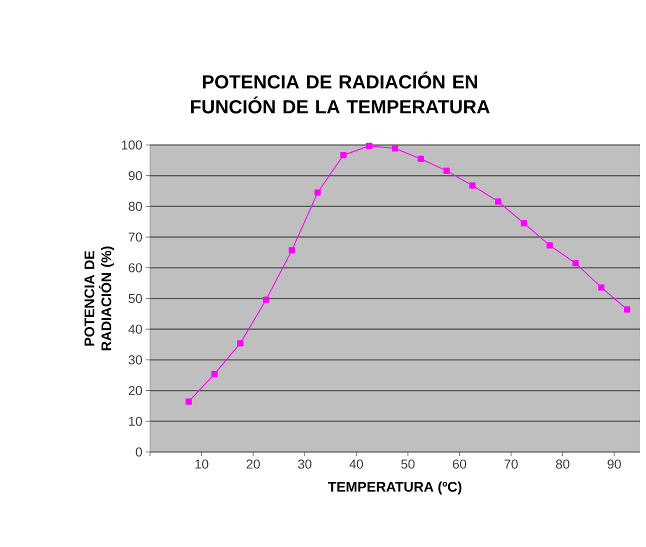 The height and width of the screenshot is (547, 646). I want to click on x-tick-label: 30, so click(305, 464).